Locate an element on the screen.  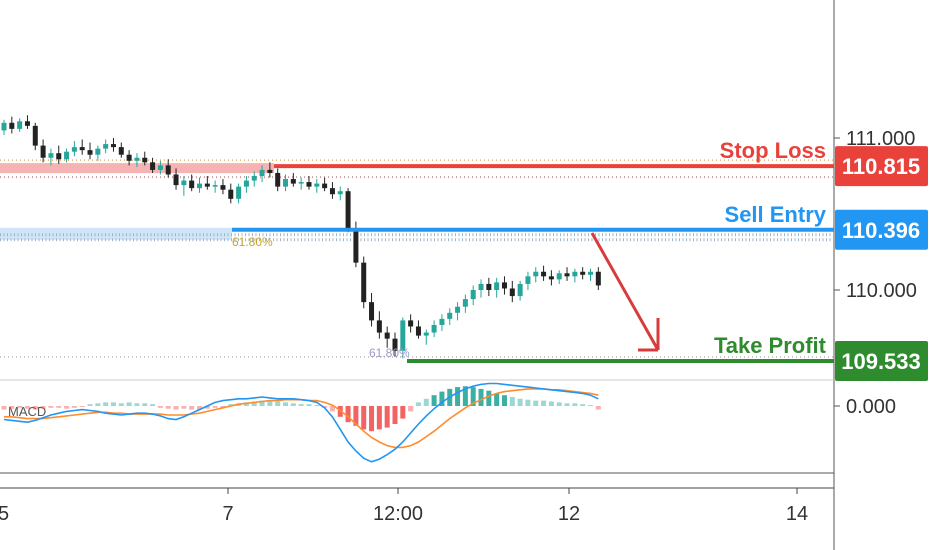
arrow-shaft is located at coordinates (625, 291).